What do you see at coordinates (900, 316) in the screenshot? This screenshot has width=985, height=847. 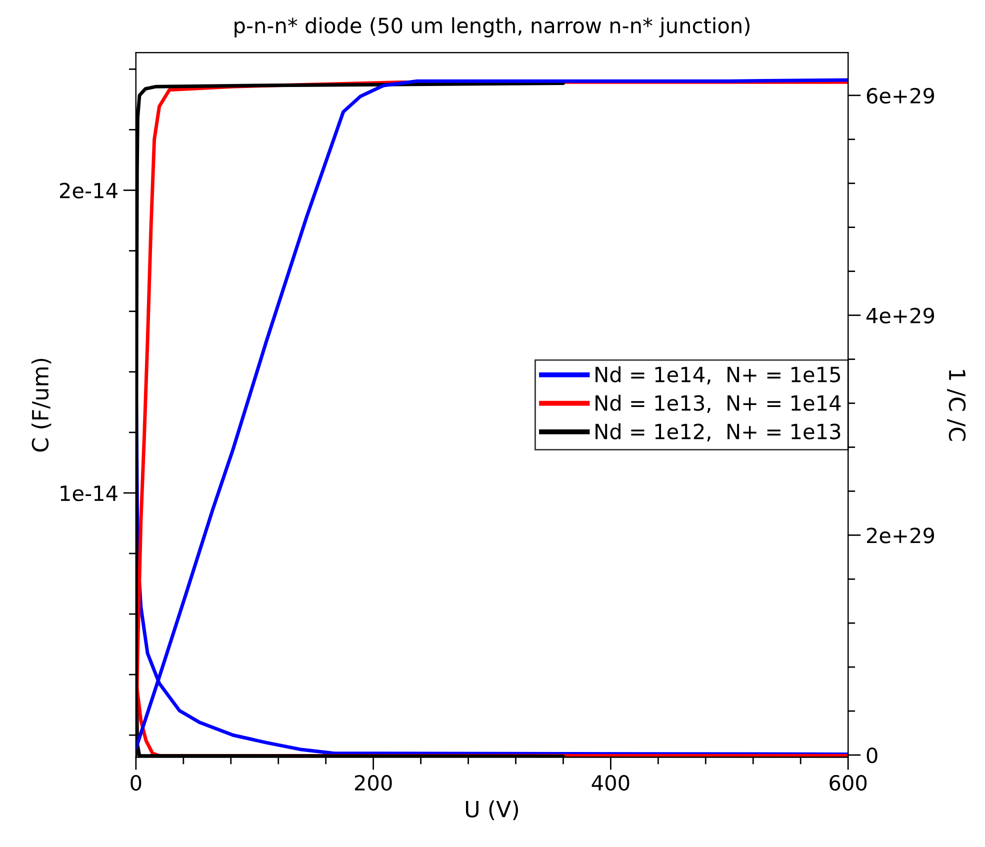 I see `y2-tick-label: 4e+29` at bounding box center [900, 316].